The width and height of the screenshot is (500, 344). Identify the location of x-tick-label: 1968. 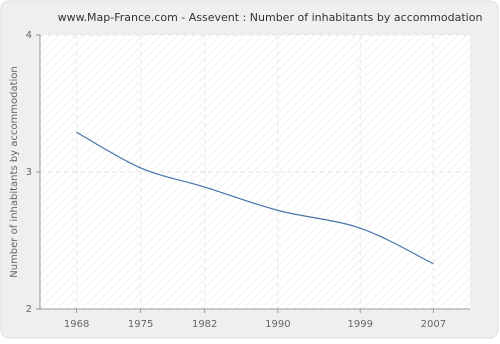
(76, 324).